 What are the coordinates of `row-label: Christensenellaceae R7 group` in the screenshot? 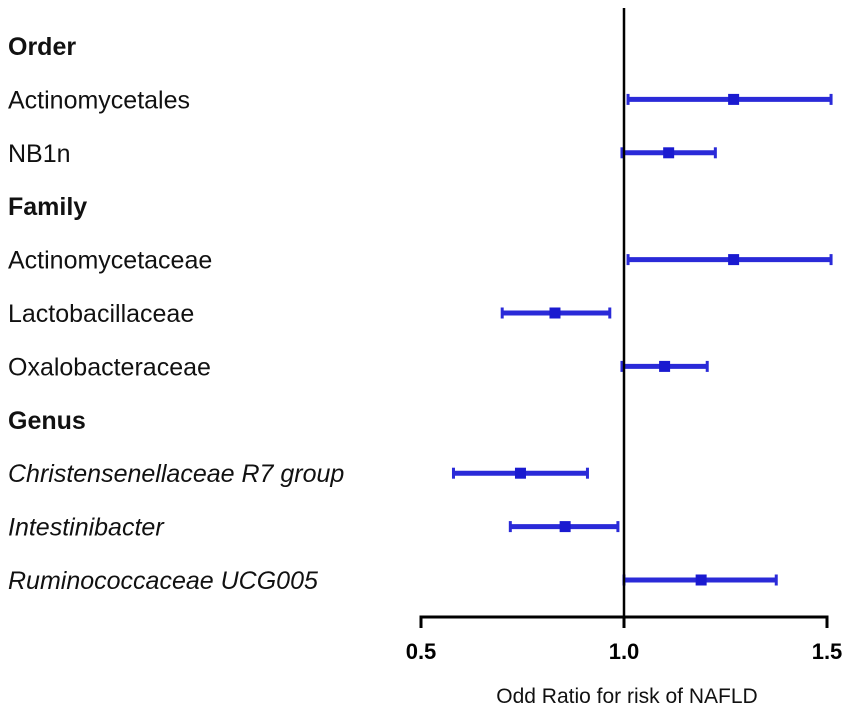 It's located at (176, 474).